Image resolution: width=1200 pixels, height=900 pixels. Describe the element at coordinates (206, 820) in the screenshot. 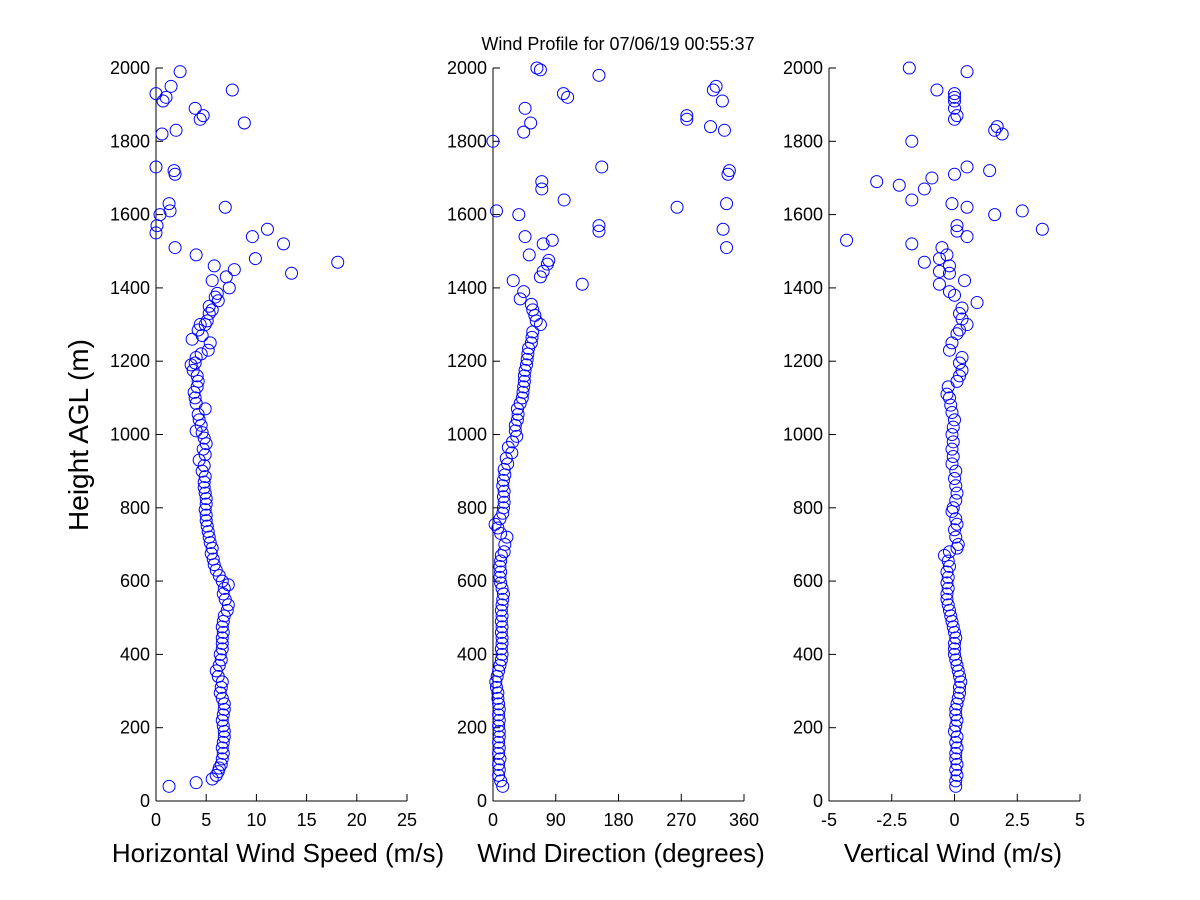

I see `x-tick-label: 5` at that location.